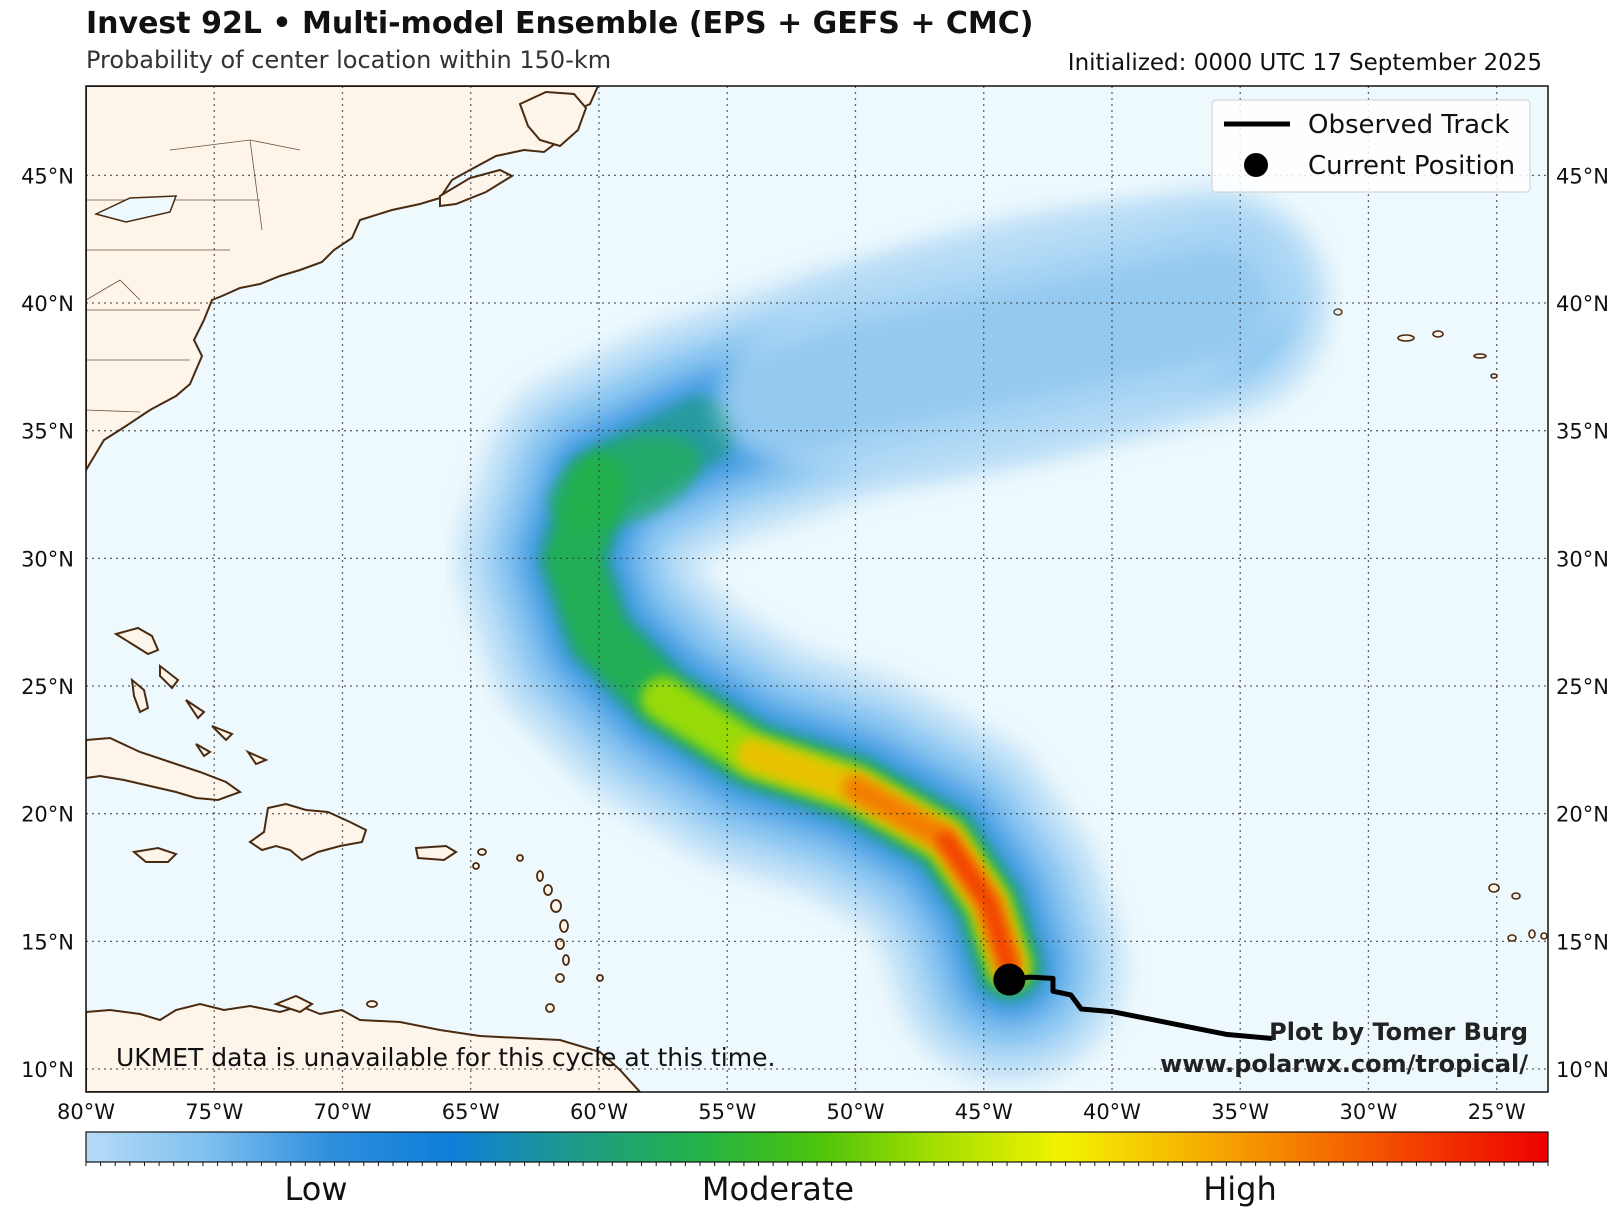  Describe the element at coordinates (471, 1112) in the screenshot. I see `lon-label: 65°W` at that location.